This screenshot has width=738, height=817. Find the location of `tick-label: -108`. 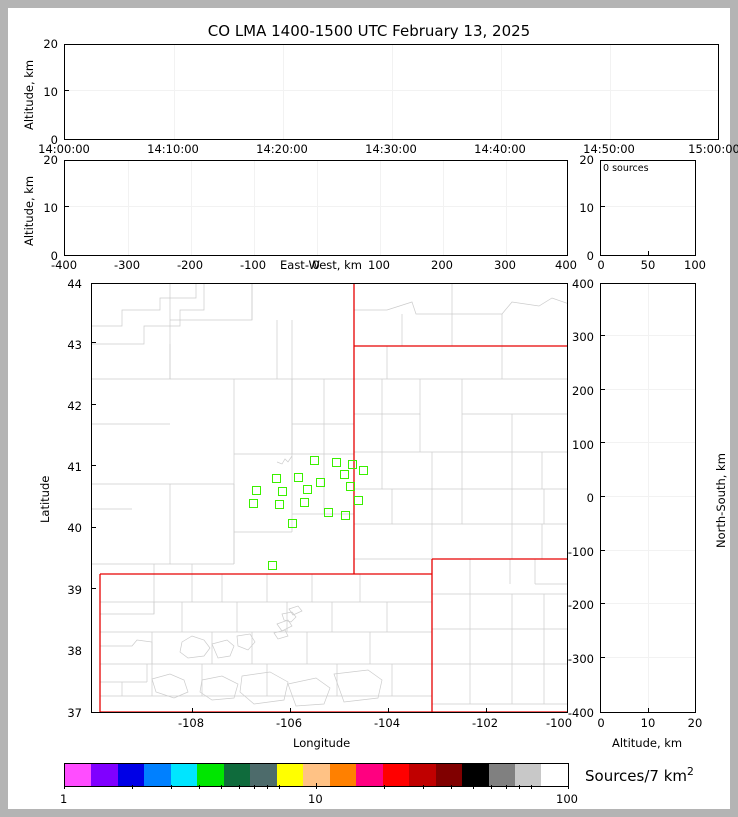

tick-label: -108 is located at coordinates (191, 723).